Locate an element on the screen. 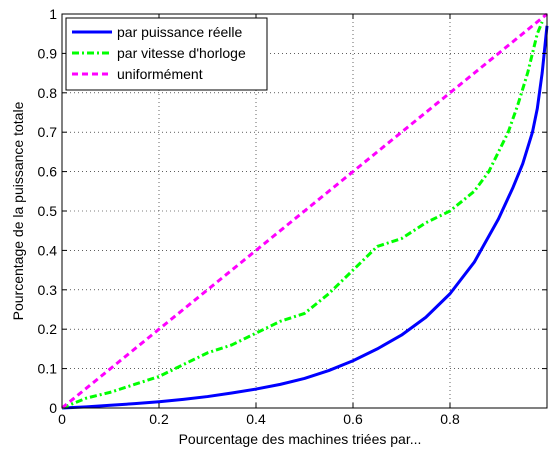  legend-label-2: par vitesse d'horloge is located at coordinates (181, 53).